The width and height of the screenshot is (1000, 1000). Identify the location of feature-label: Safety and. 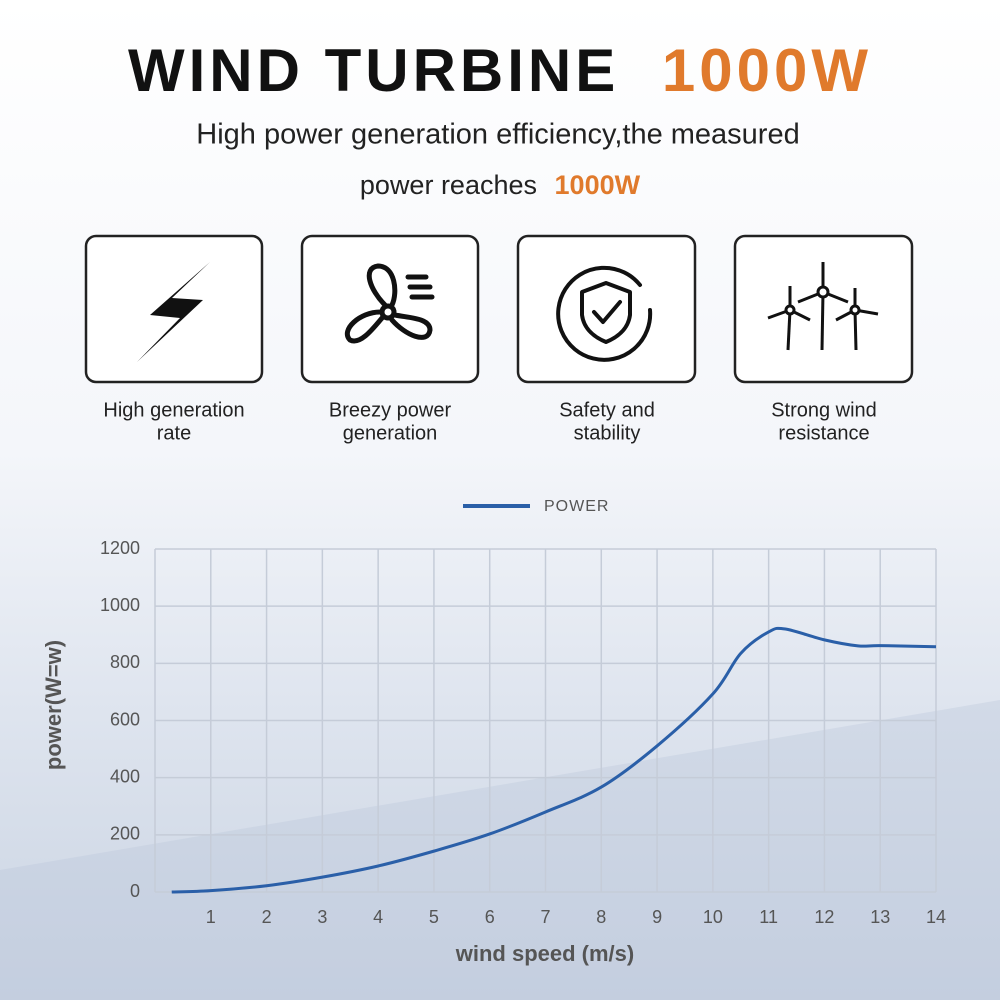
(607, 410).